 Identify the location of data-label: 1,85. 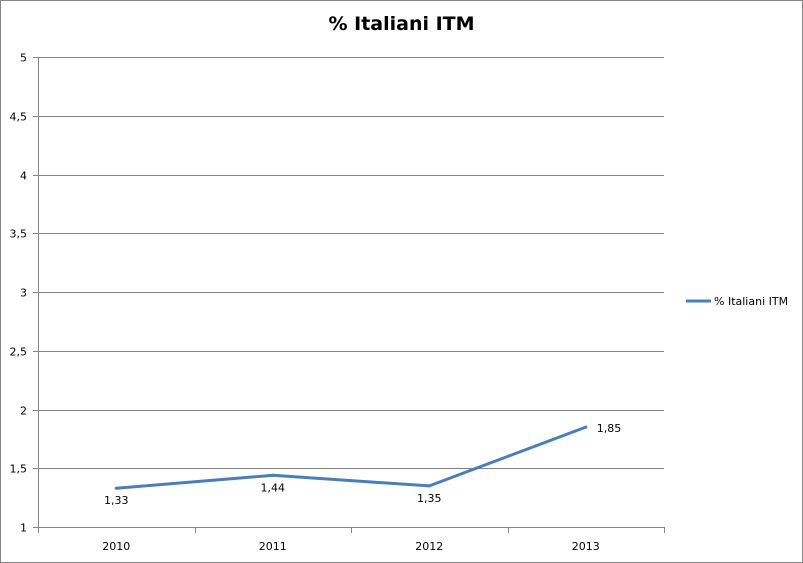
(609, 428).